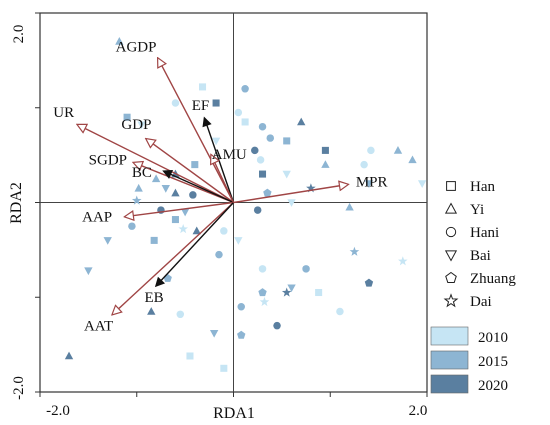 The image size is (550, 425). Describe the element at coordinates (98, 326) in the screenshot. I see `vector-label-aat: AAT` at that location.